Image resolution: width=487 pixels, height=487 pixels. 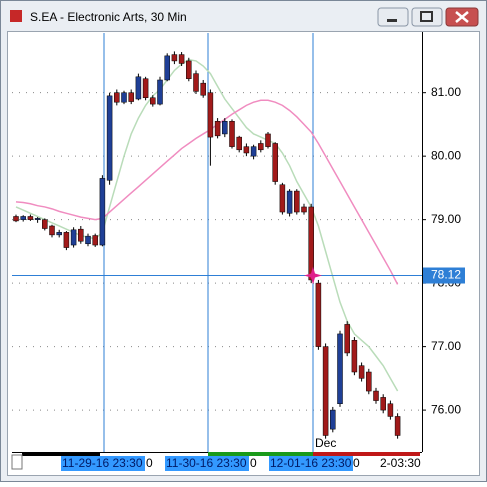 I want to click on x-tick-label: 11-29-16 23:30, so click(x=102, y=463).